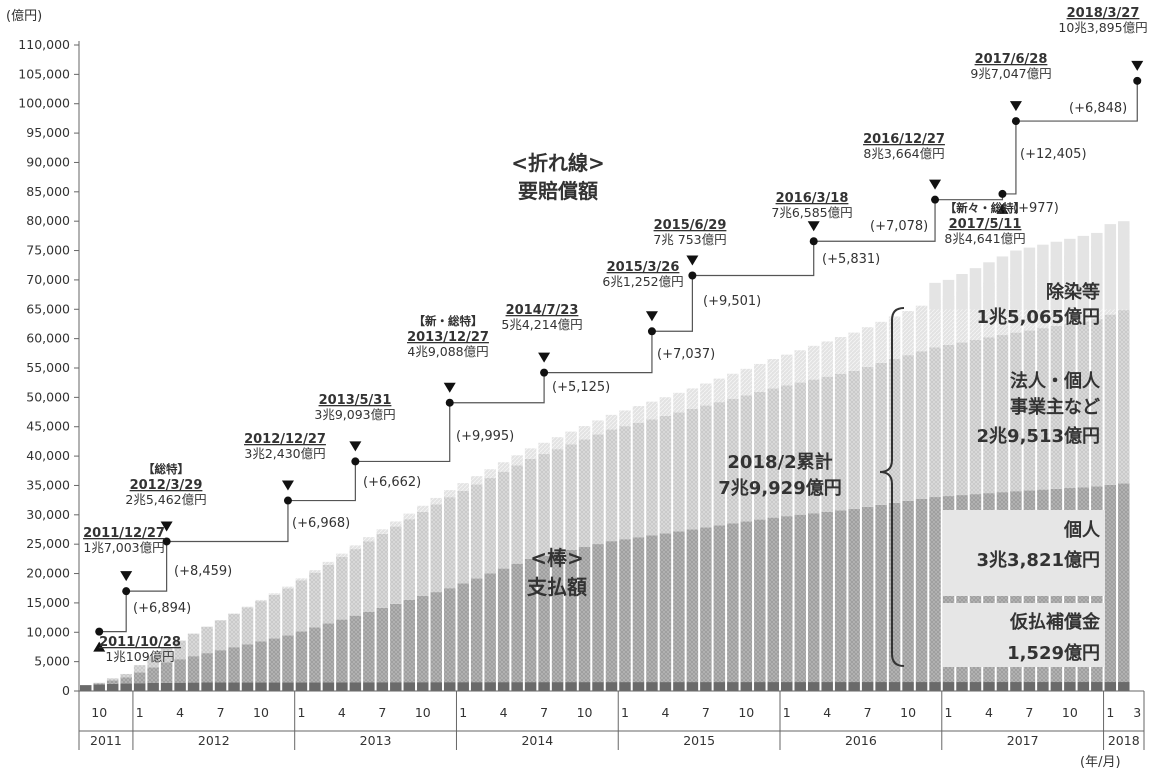  Describe the element at coordinates (1103, 13) in the screenshot. I see `date-label: 2018/3/27` at that location.